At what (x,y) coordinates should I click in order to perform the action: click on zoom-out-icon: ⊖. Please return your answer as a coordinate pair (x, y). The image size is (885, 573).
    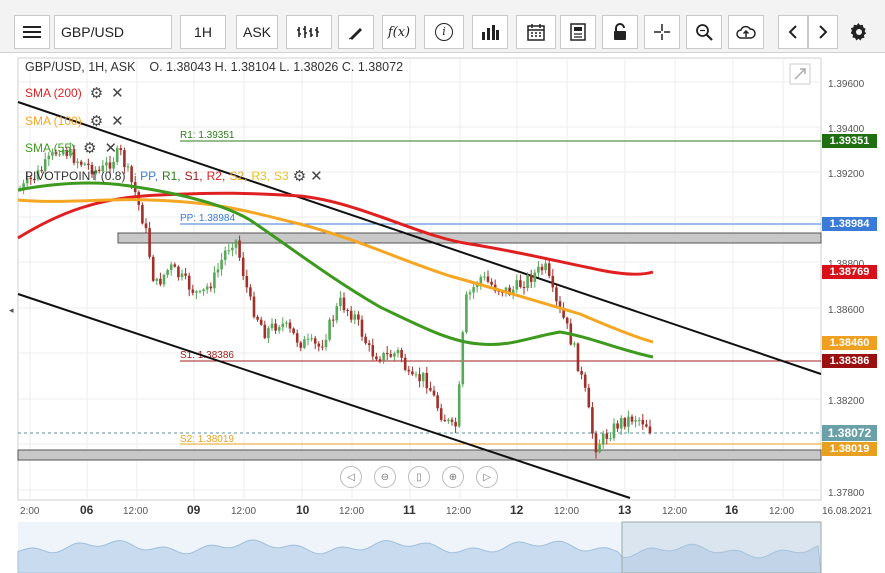
    Looking at the image, I should click on (385, 477).